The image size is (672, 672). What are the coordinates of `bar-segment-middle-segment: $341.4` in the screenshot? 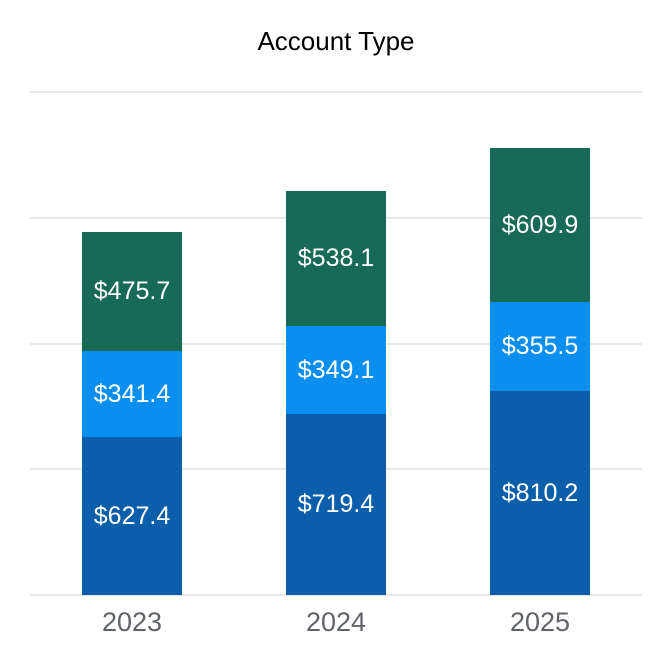 It's located at (132, 394).